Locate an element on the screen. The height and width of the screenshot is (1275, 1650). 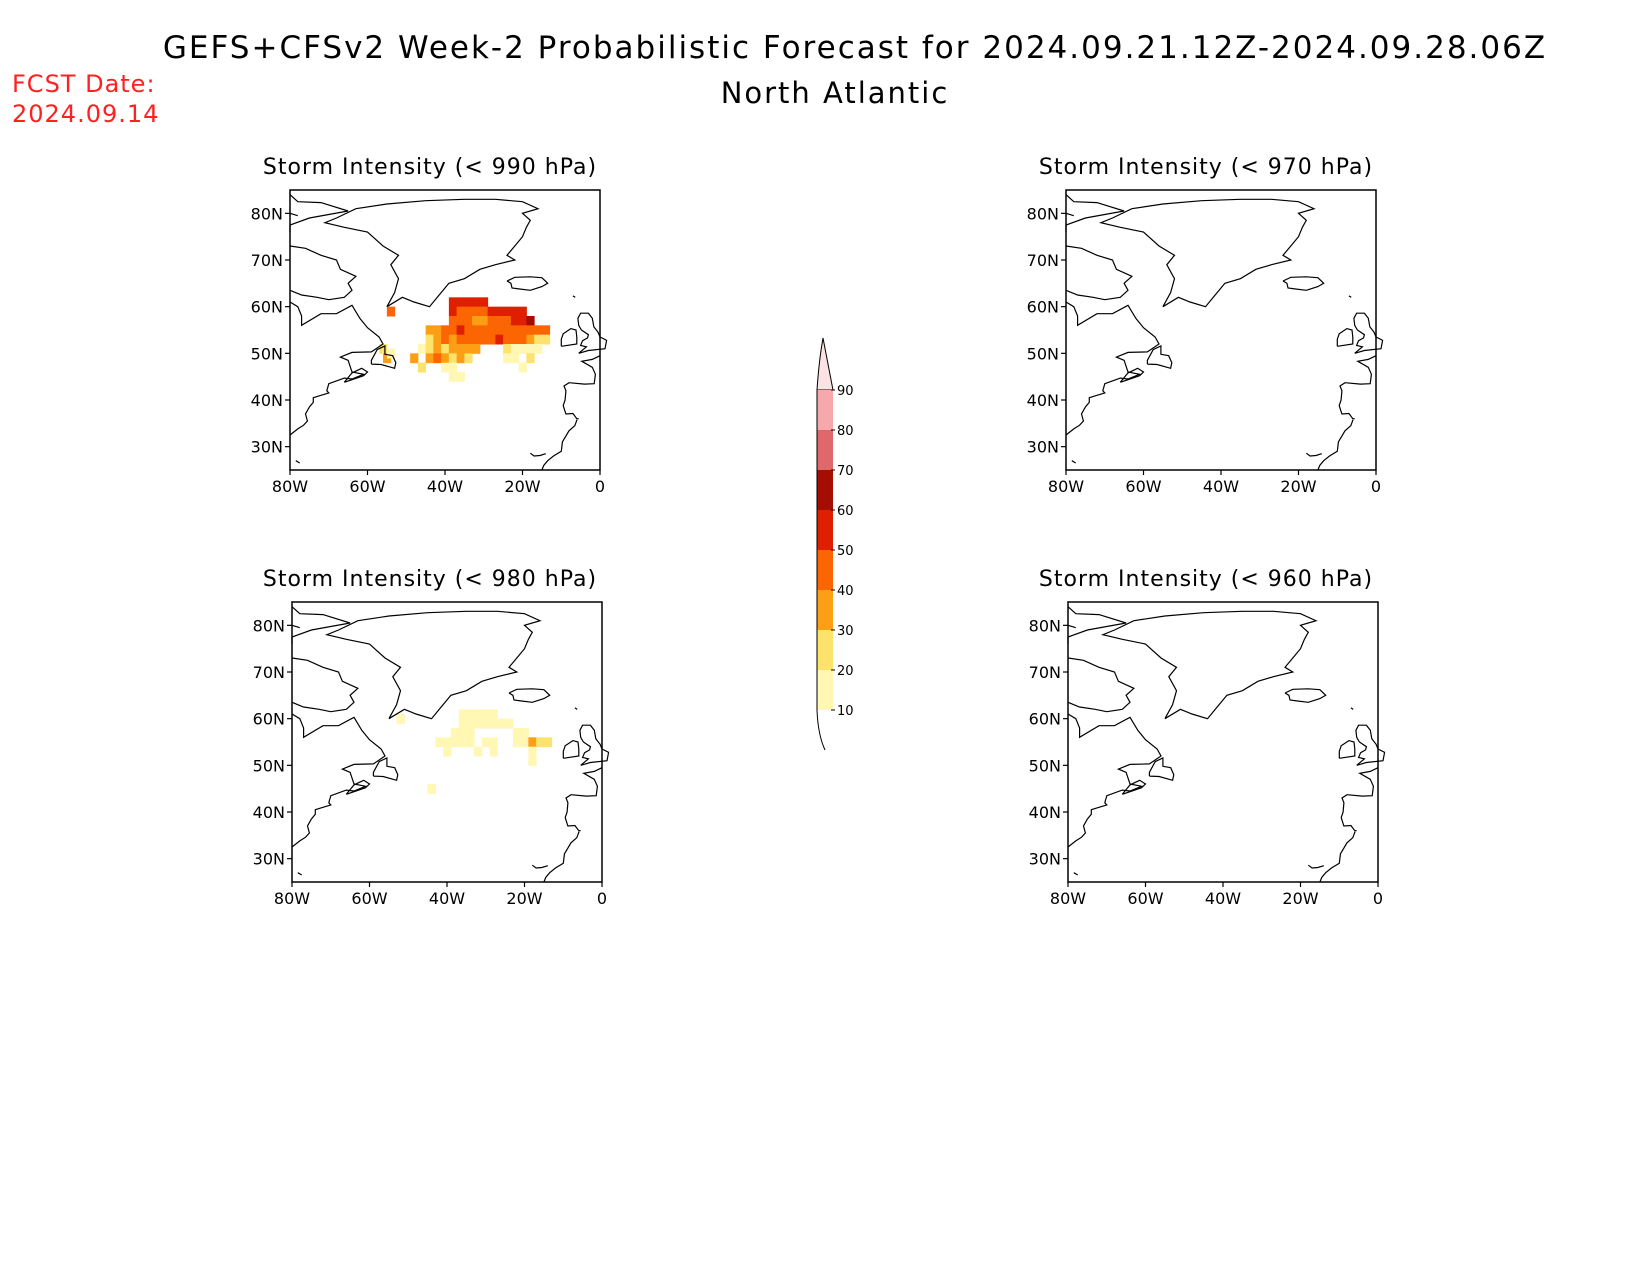
colorbar-label: 50 is located at coordinates (845, 551).